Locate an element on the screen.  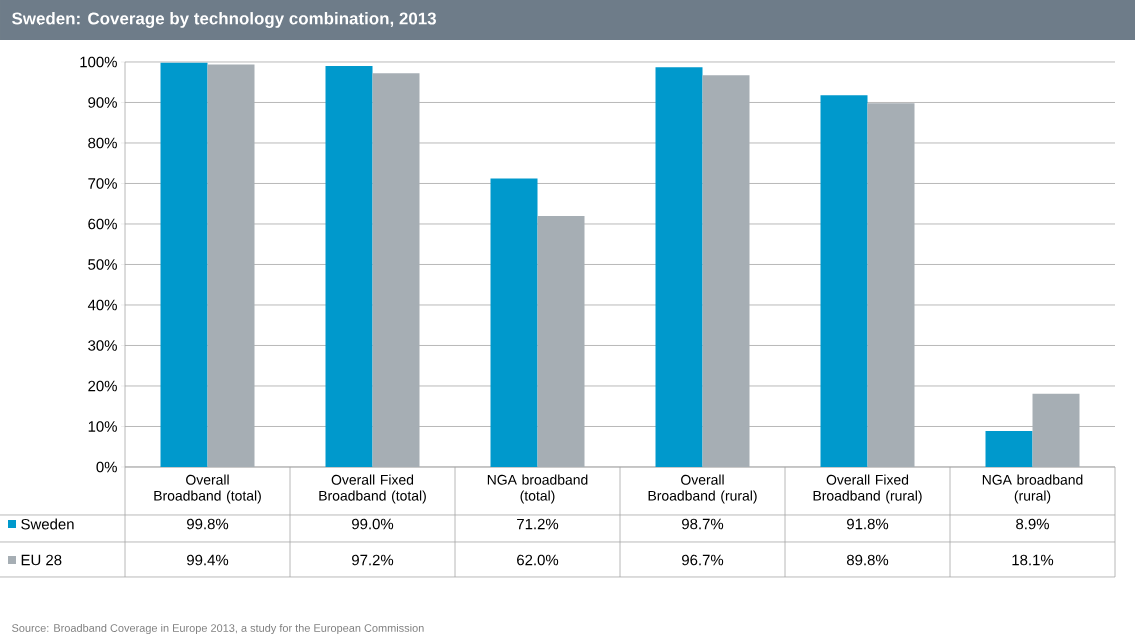
data-label: 99.8% is located at coordinates (208, 524).